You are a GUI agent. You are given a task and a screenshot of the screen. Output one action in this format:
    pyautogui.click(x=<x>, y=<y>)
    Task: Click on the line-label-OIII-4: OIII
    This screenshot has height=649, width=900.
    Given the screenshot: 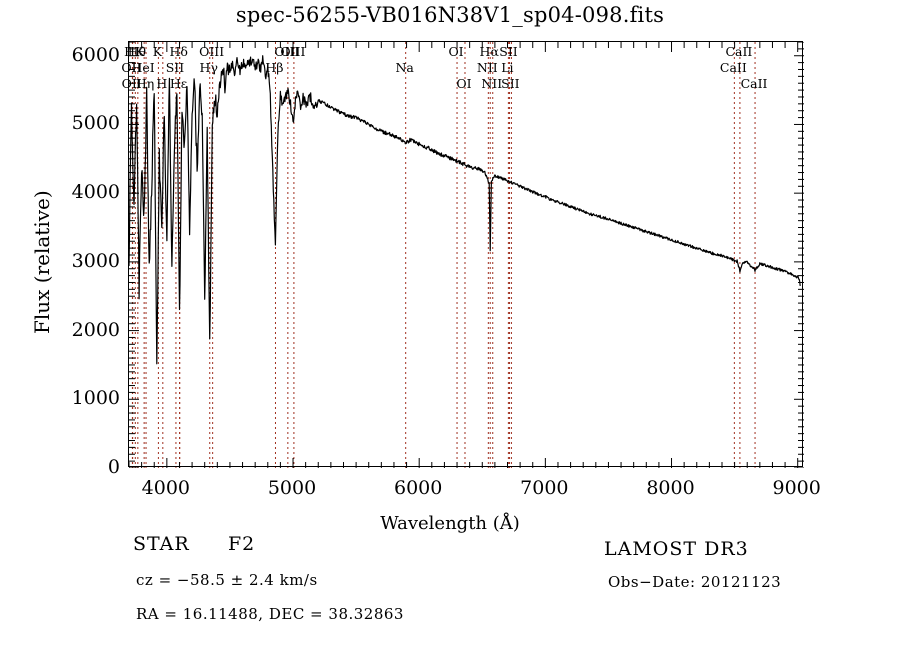 What is the action you would take?
    pyautogui.click(x=212, y=51)
    